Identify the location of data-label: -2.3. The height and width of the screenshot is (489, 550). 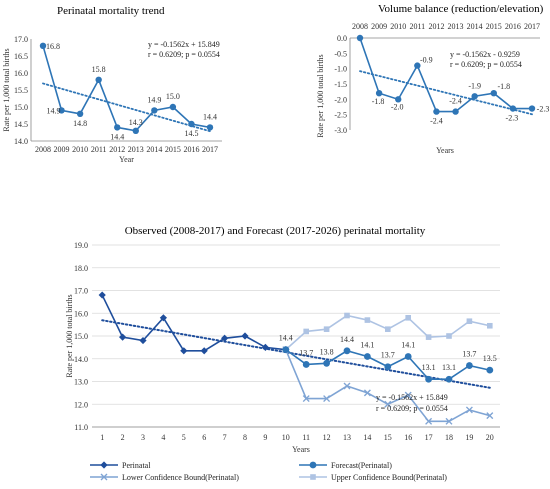
(512, 118).